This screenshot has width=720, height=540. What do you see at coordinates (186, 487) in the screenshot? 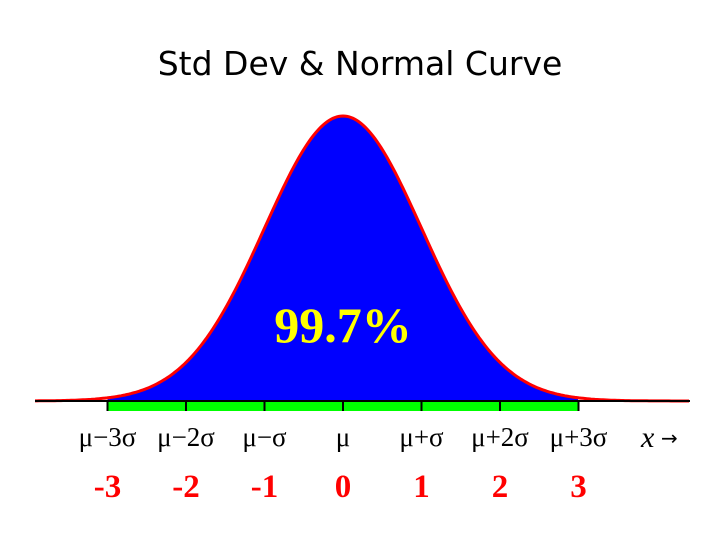
I see `z-score-label: -2` at bounding box center [186, 487].